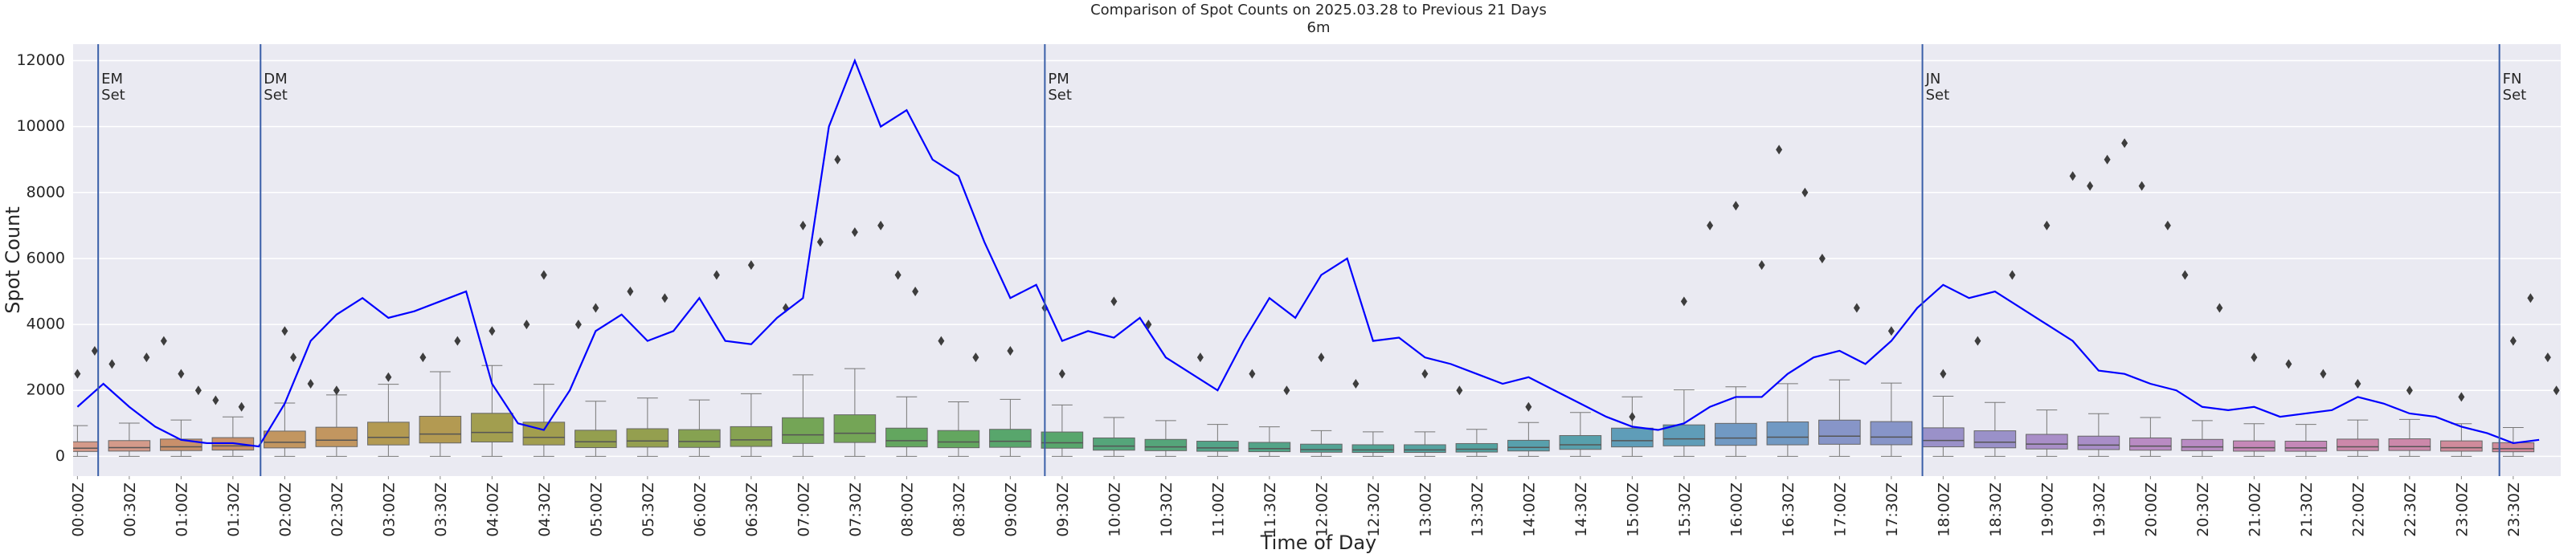 This screenshot has height=558, width=2576. I want to click on x-tick-label: 20:30Z, so click(2203, 510).